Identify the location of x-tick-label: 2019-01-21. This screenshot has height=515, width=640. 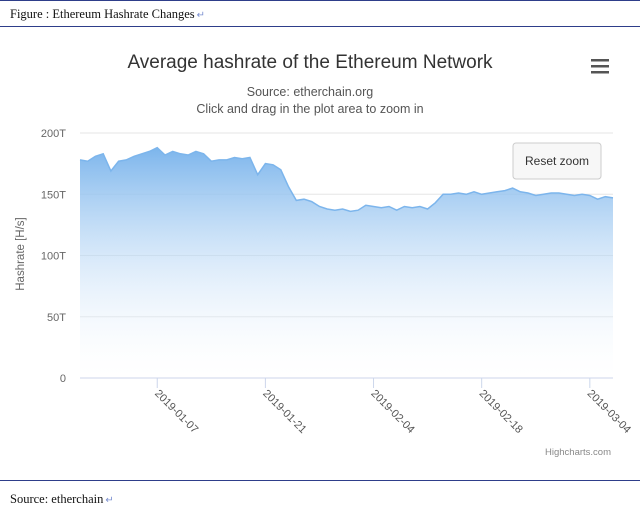
(284, 412).